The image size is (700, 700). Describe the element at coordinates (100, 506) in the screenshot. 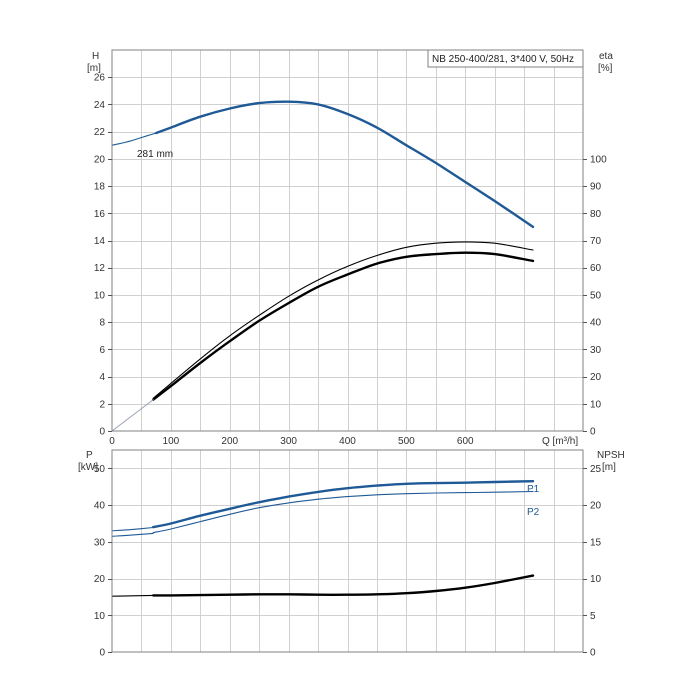

I see `left-axis-tick-label: 40` at that location.